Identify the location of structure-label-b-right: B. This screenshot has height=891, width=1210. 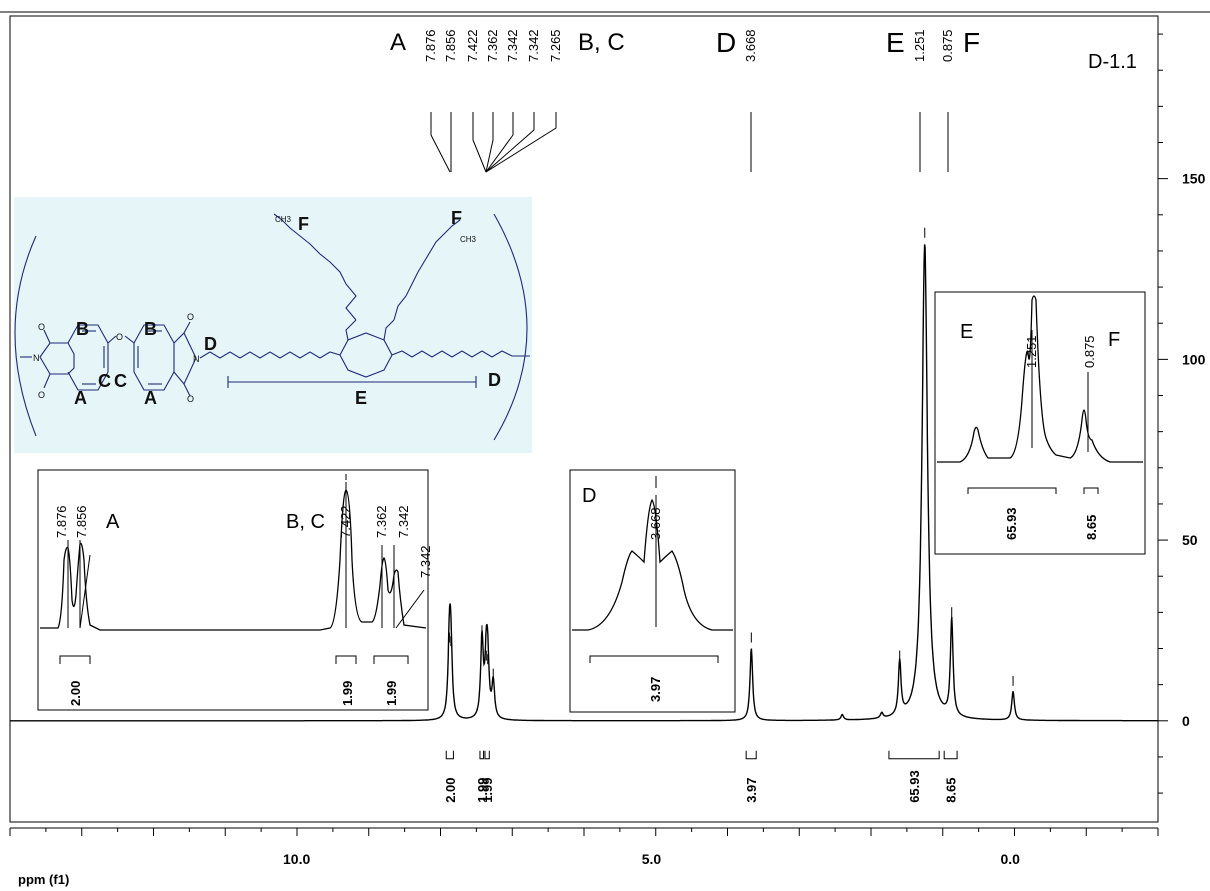
(150, 329).